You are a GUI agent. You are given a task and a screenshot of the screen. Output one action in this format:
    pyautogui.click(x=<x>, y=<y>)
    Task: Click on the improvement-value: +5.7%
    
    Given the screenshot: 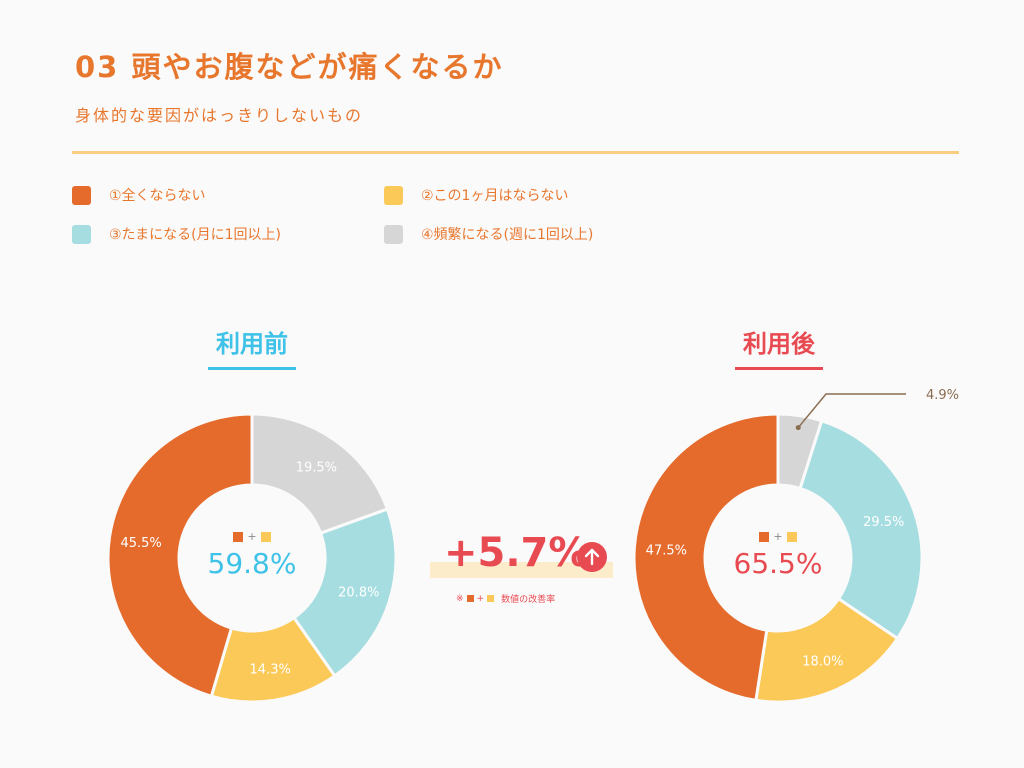 What is the action you would take?
    pyautogui.click(x=516, y=553)
    